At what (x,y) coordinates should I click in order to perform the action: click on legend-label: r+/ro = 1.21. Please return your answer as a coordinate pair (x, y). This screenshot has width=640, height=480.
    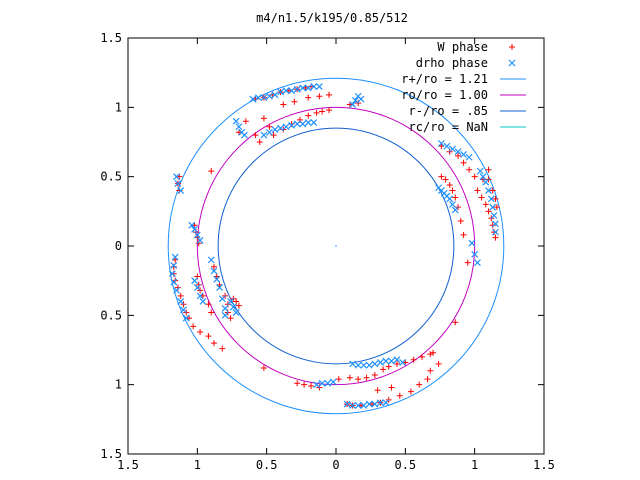
    Looking at the image, I should click on (444, 79).